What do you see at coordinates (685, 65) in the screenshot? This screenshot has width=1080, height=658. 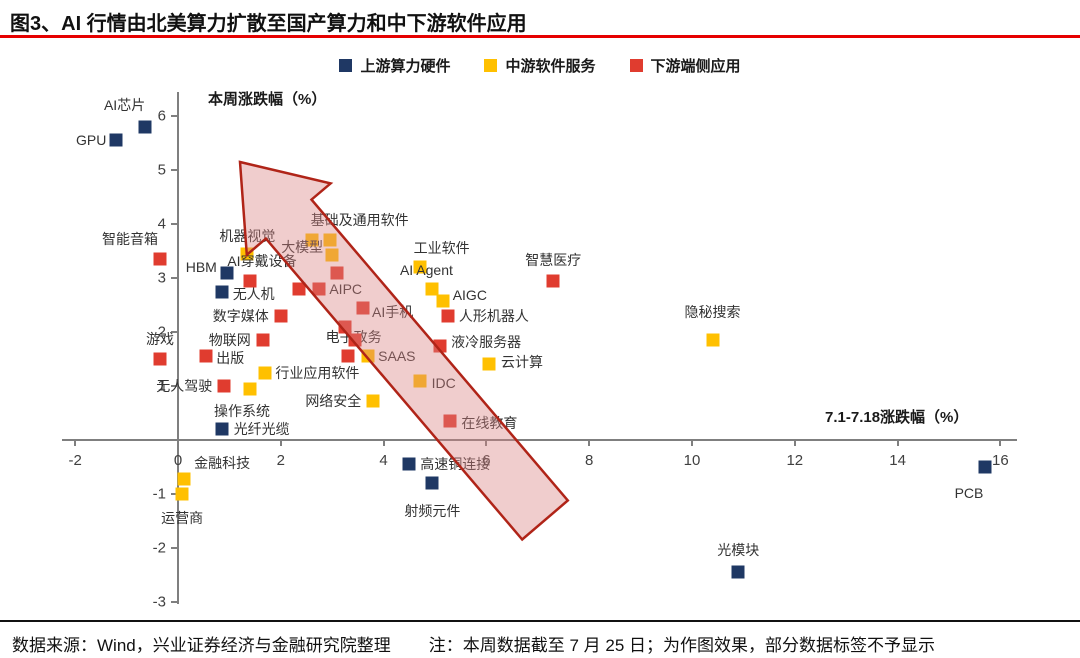 I see `legend-item: 下游端侧应用` at bounding box center [685, 65].